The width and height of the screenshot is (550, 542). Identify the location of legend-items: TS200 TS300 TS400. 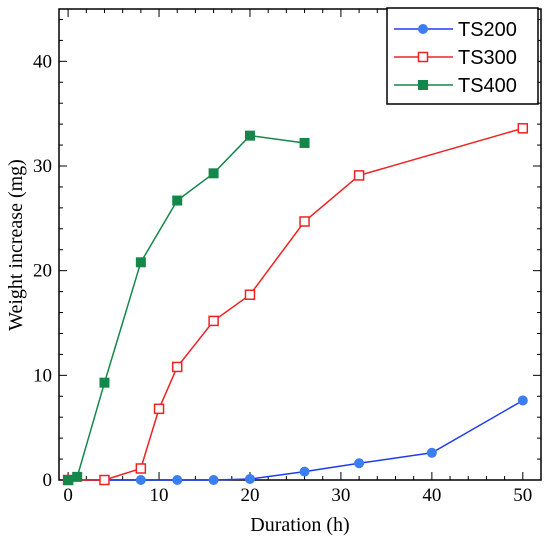
(455, 58).